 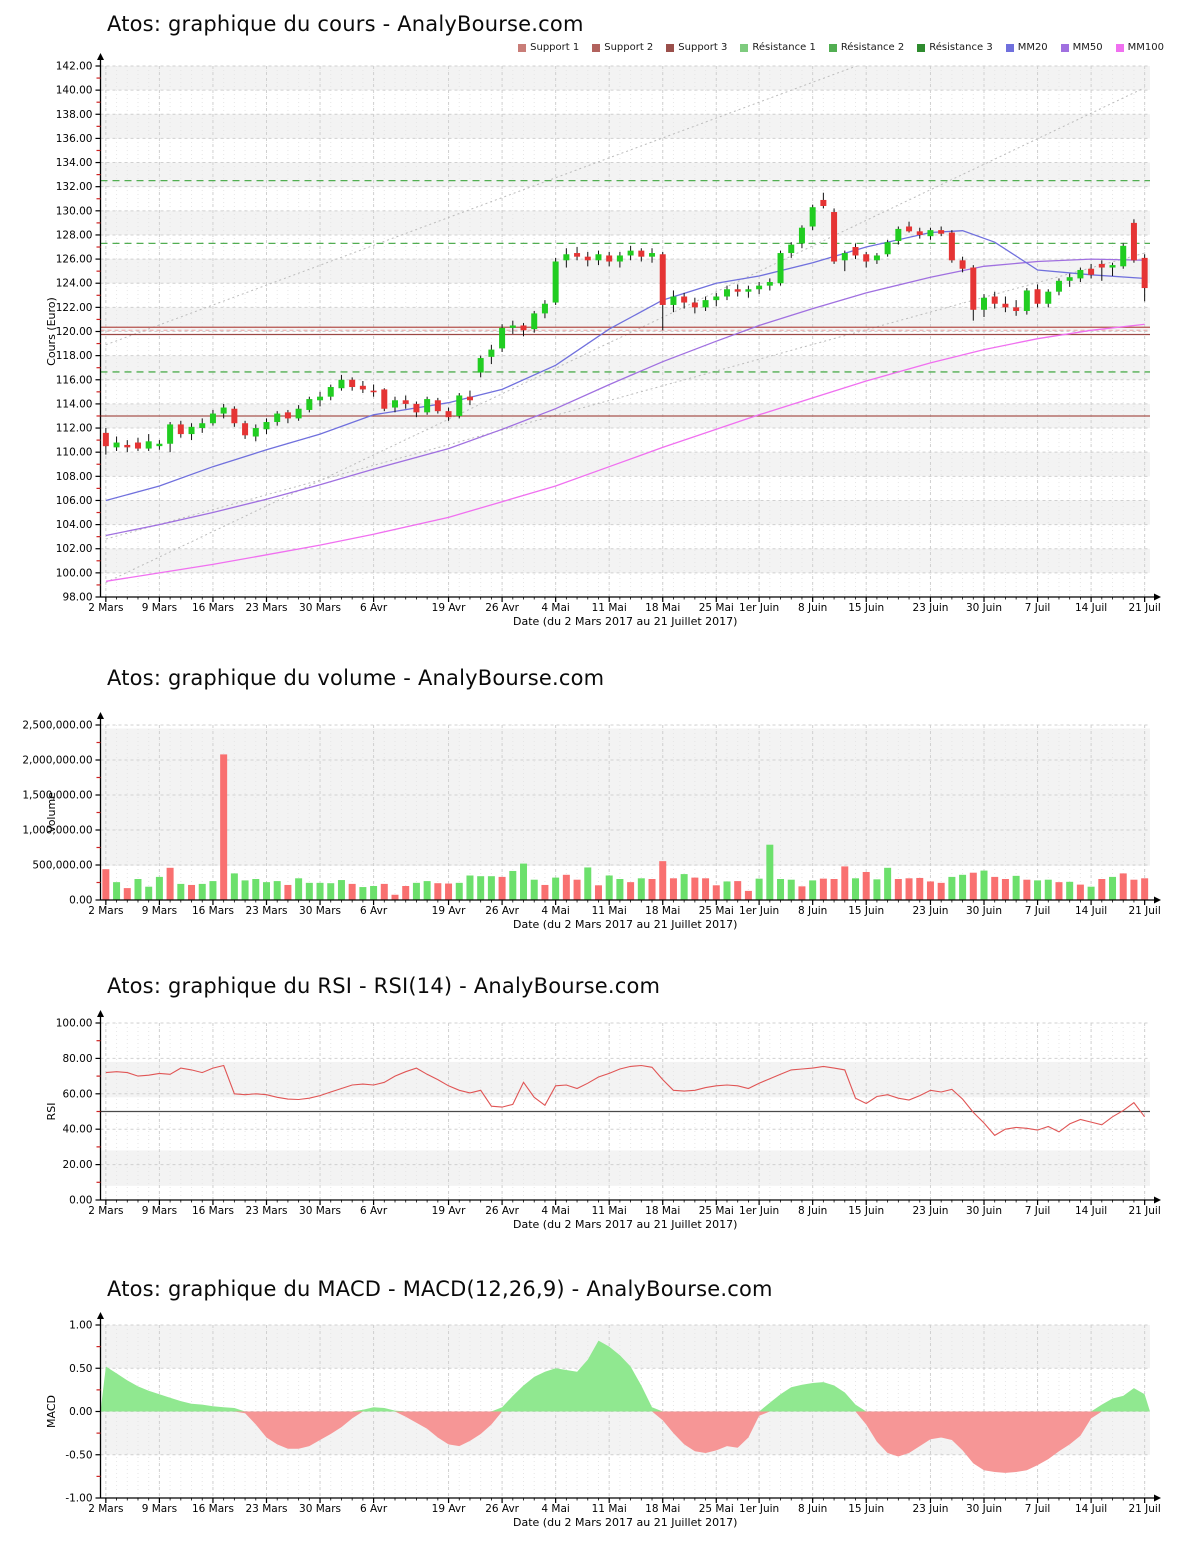 I want to click on y-axis-title: Cours (Euro), so click(x=51, y=331).